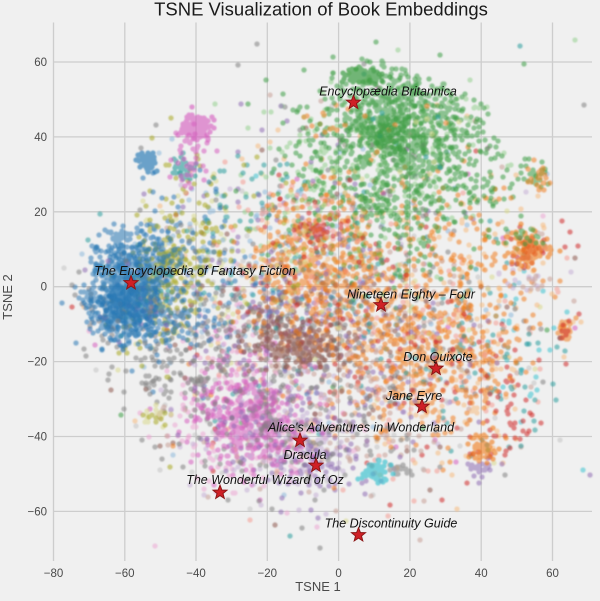 This screenshot has height=601, width=600. What do you see at coordinates (7, 297) in the screenshot?
I see `svg-text: TSNE 2` at bounding box center [7, 297].